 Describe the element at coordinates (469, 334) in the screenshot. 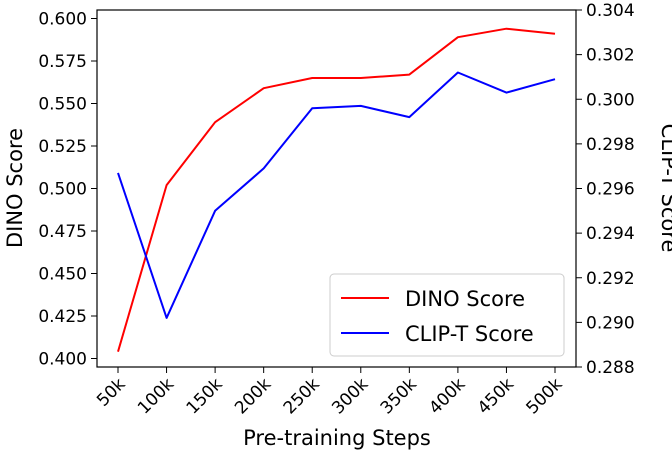

I see `legend-label-clip: CLIP-T Score` at that location.